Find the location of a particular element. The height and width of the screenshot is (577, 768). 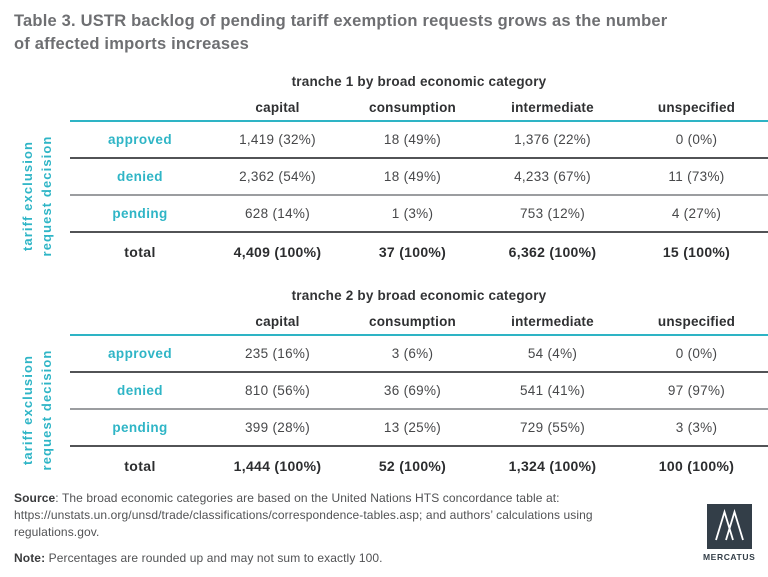

tranche1-caption: tranche 1 by broad economic category is located at coordinates (419, 82).